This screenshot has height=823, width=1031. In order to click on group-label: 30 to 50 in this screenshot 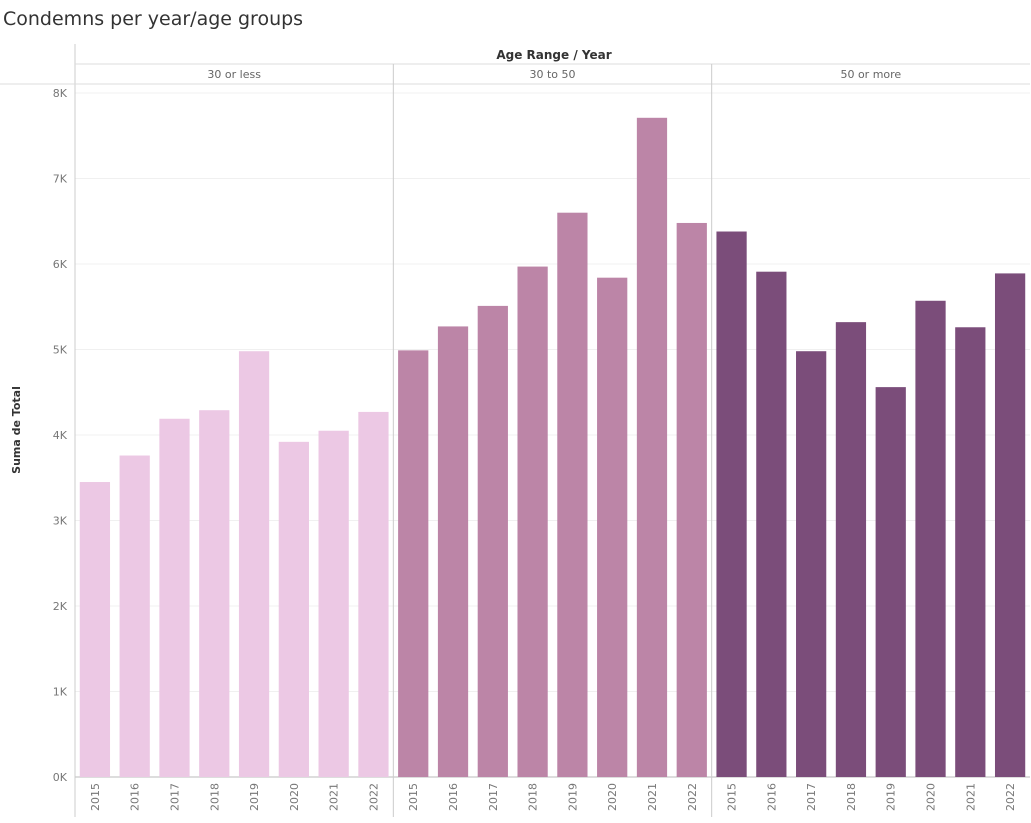, I will do `click(552, 74)`.